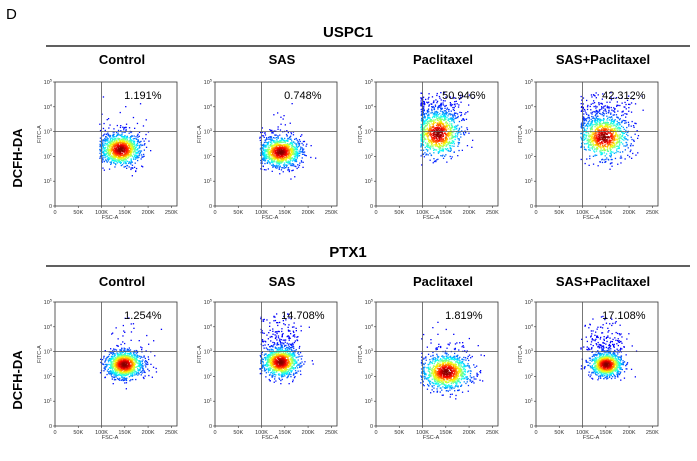 This screenshot has height=461, width=697. What do you see at coordinates (50, 207) in the screenshot?
I see `y-tick-label: 0` at bounding box center [50, 207].